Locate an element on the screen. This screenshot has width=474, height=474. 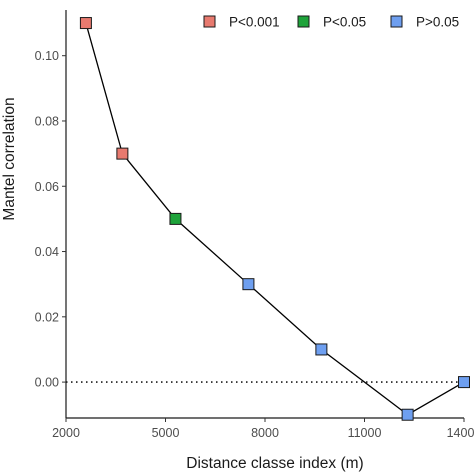
legend-label: P<0.001 is located at coordinates (254, 22).